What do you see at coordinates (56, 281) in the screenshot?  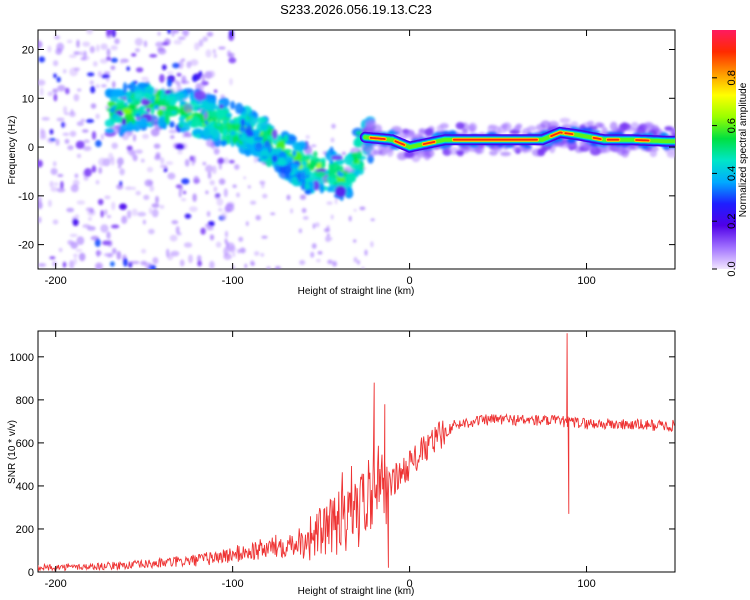 I see `spectrogram-xtick-label: -200` at bounding box center [56, 281].